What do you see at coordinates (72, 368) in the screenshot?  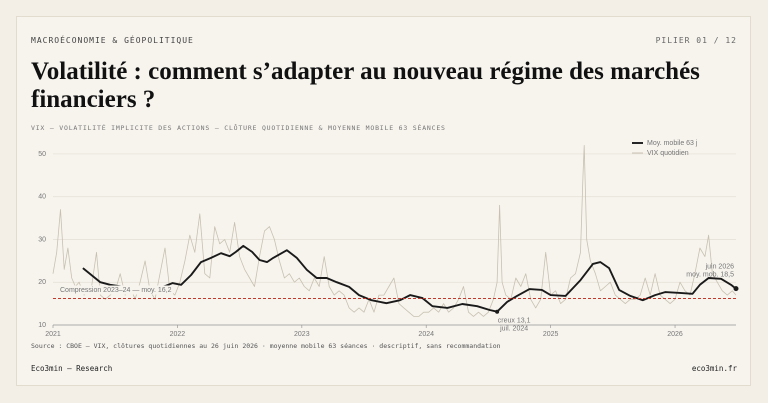 I see `footer-left: Eco3min — Research` at bounding box center [72, 368].